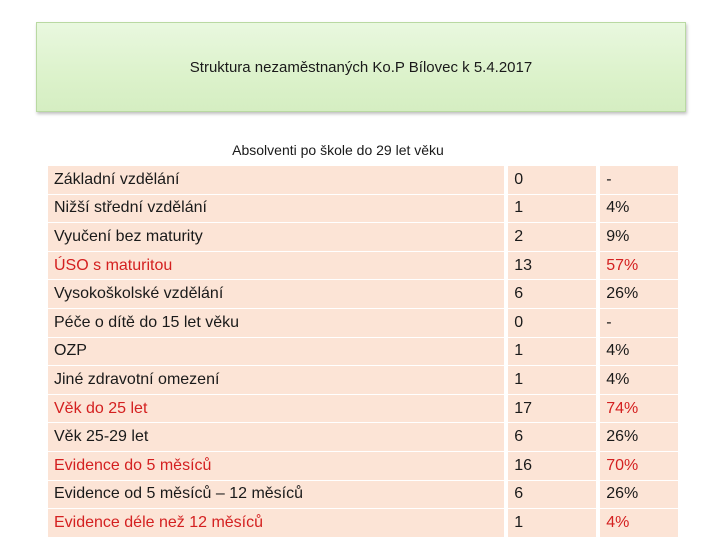  I want to click on table-row: Vysokoškolské vzdělání 6 26%, so click(363, 294).